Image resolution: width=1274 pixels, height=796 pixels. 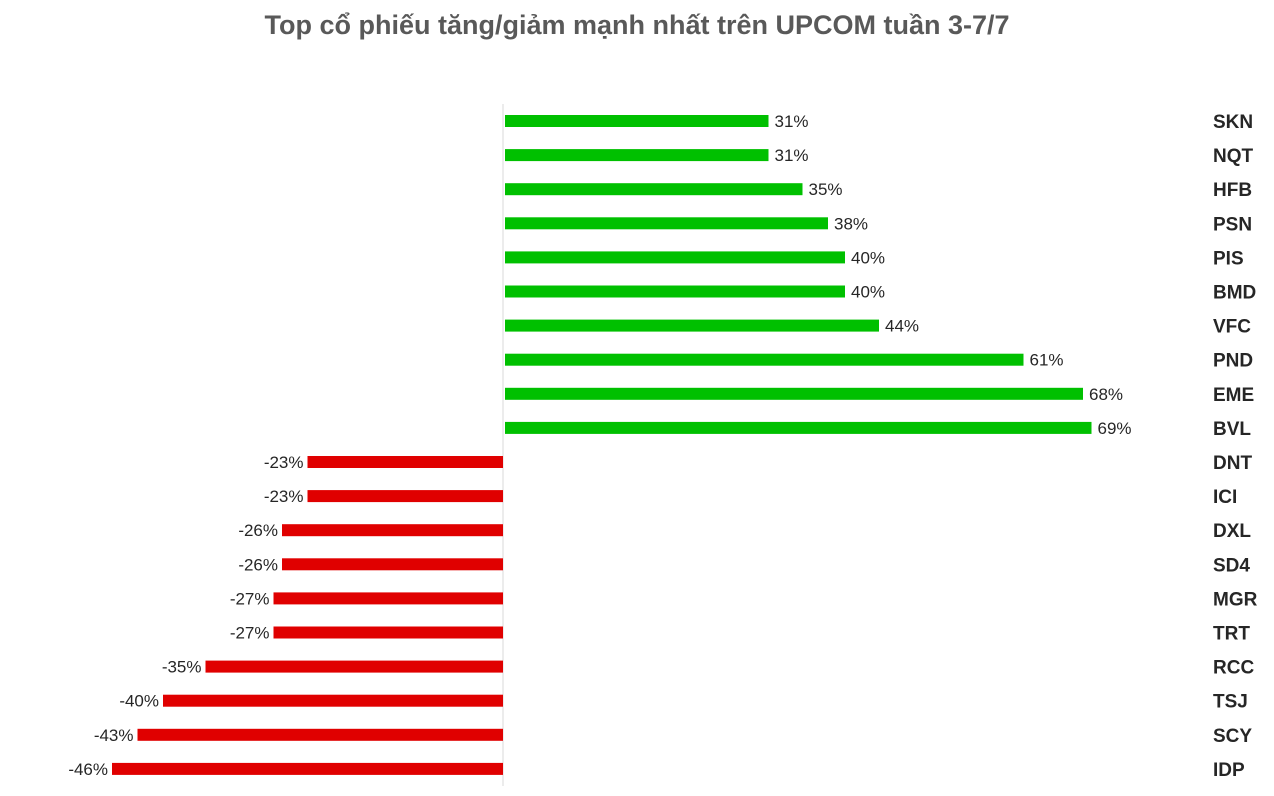 I want to click on category-label-tsj: TSJ, so click(x=1230, y=702).